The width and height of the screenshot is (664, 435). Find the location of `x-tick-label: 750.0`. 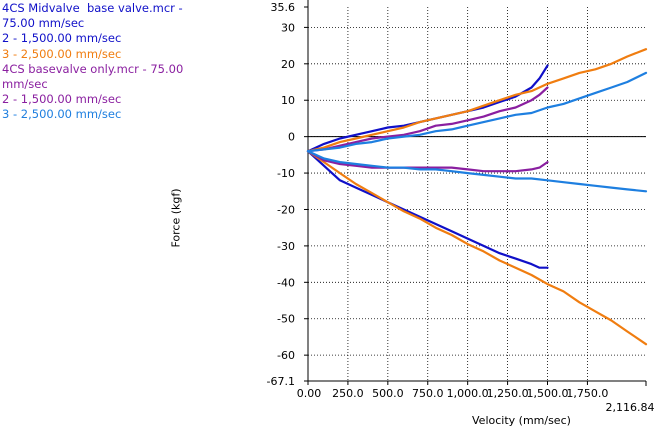

x-tick-label: 750.0 is located at coordinates (428, 393).